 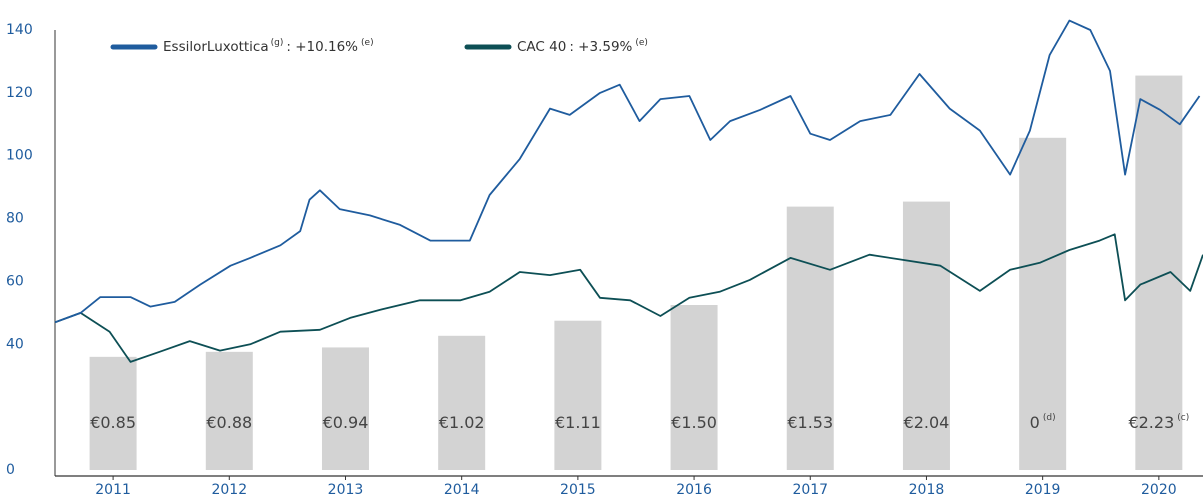 What do you see at coordinates (113, 490) in the screenshot?
I see `x-tick-label: 2011` at bounding box center [113, 490].